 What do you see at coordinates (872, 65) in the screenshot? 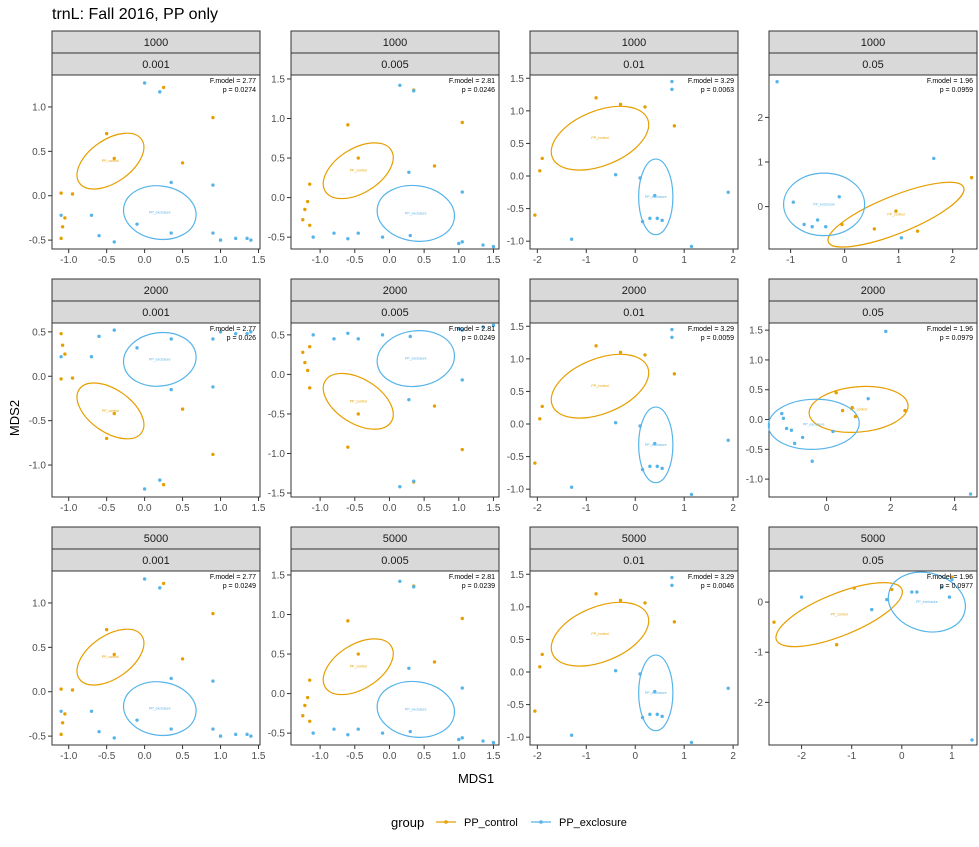
I see `strip-bottom-label: 0.05` at bounding box center [872, 65].